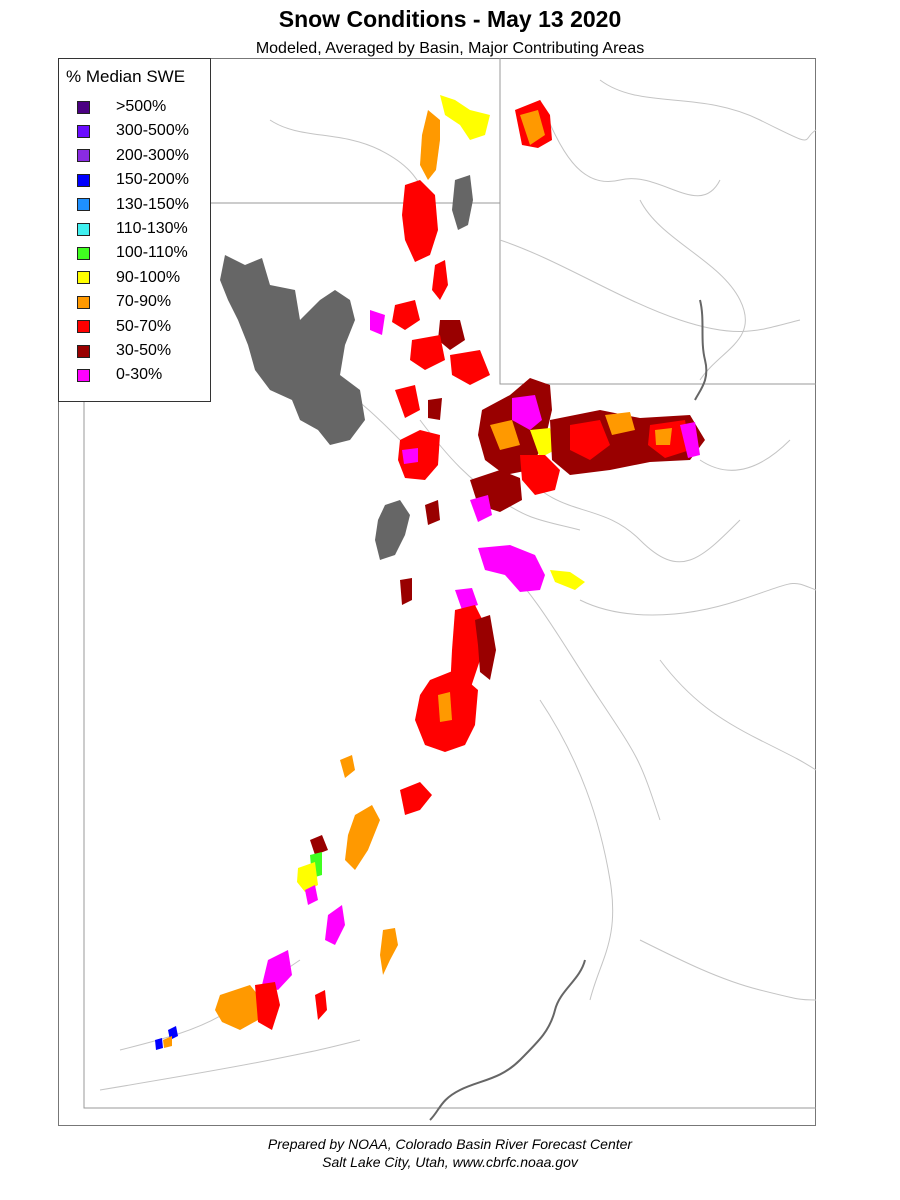 This screenshot has width=900, height=1200. Describe the element at coordinates (152, 131) in the screenshot. I see `legend-label: 300-500%` at that location.